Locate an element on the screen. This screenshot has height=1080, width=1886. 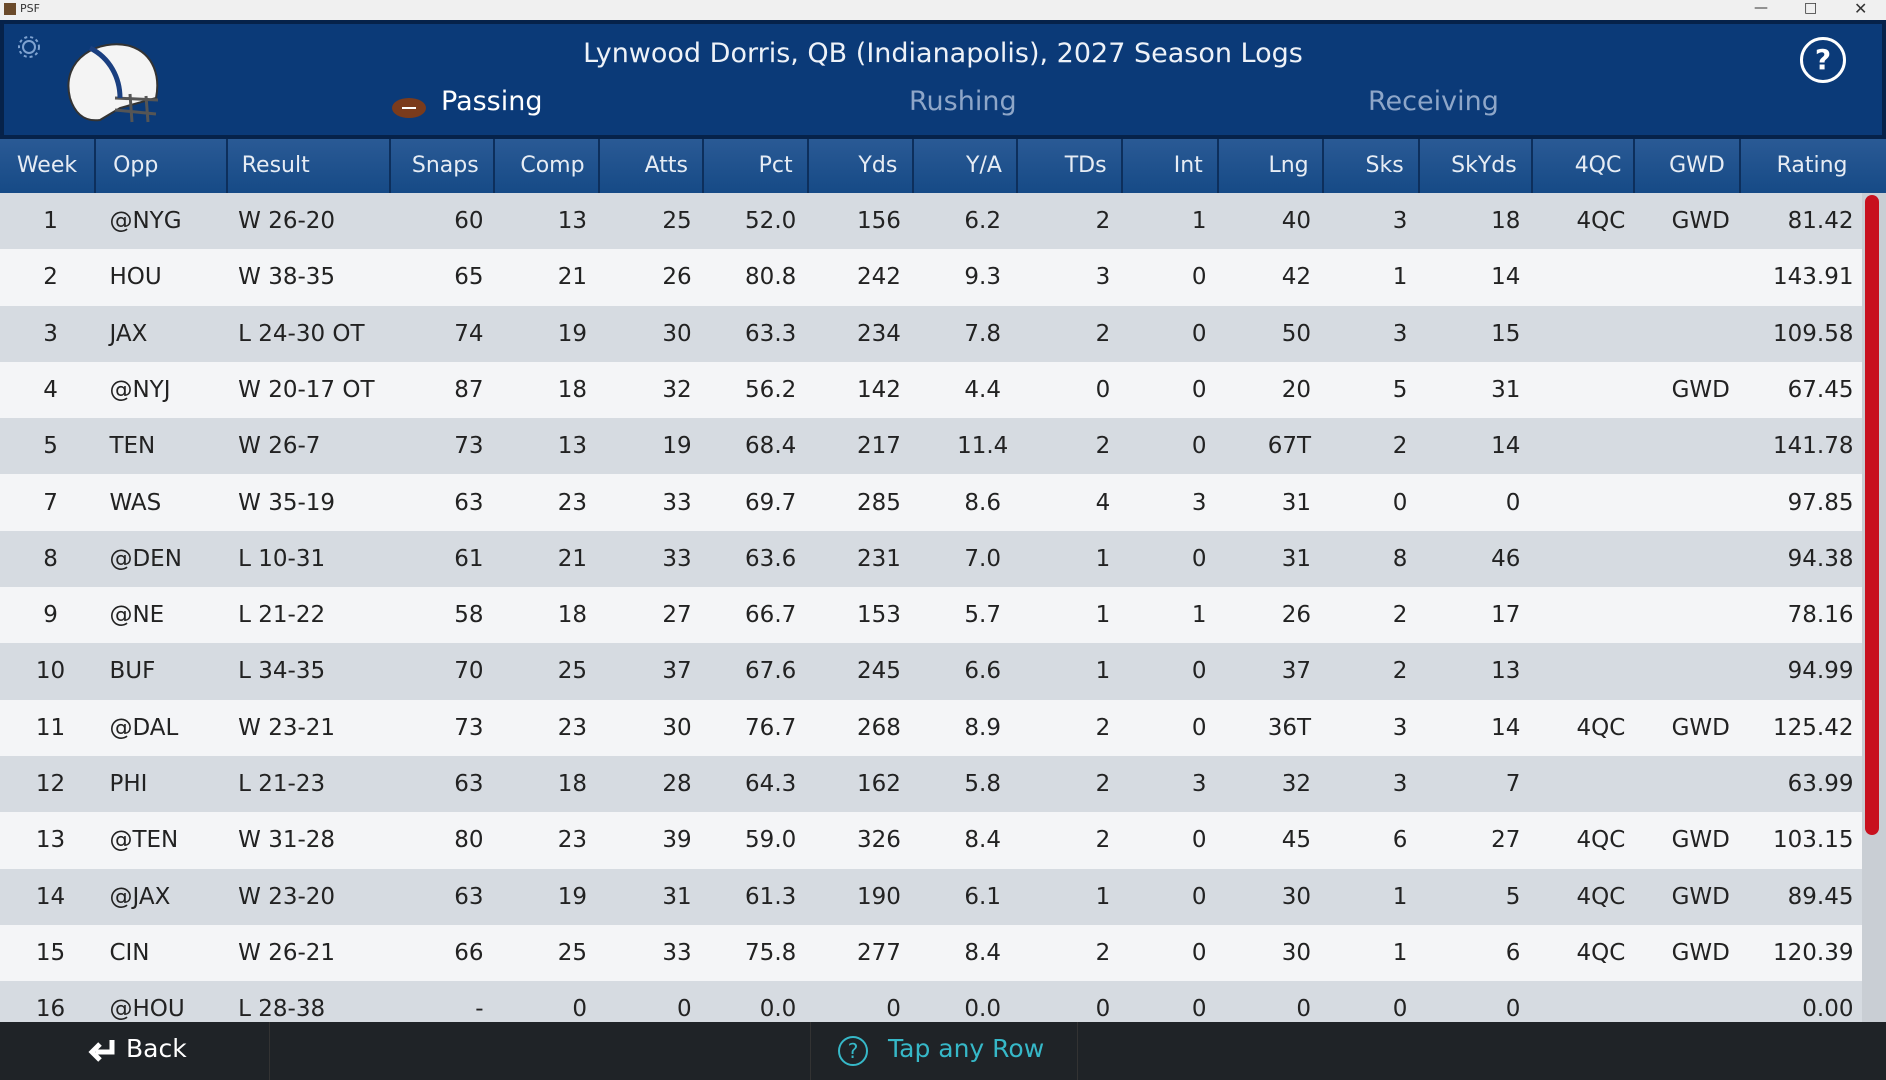
table-cell: 4.4 is located at coordinates (982, 389).